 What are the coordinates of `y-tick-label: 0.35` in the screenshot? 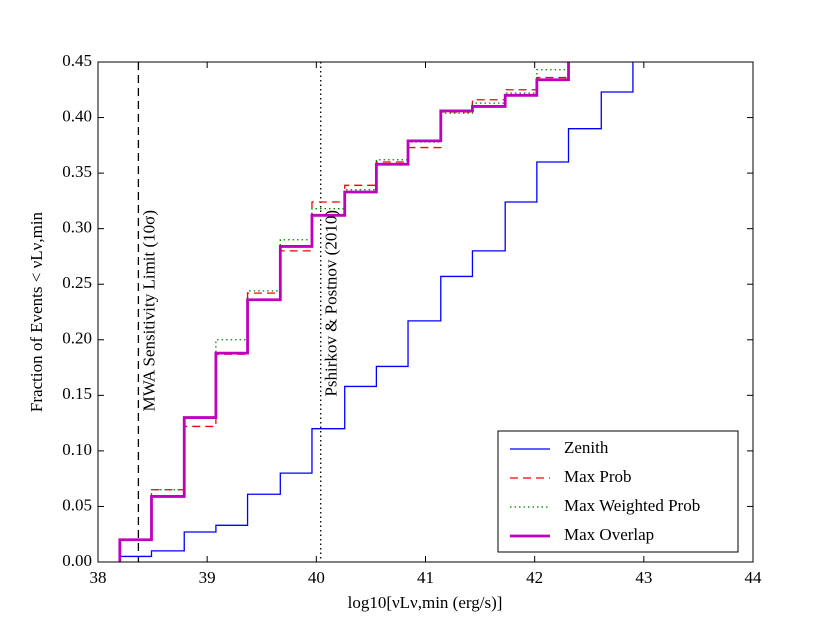 It's located at (77, 171).